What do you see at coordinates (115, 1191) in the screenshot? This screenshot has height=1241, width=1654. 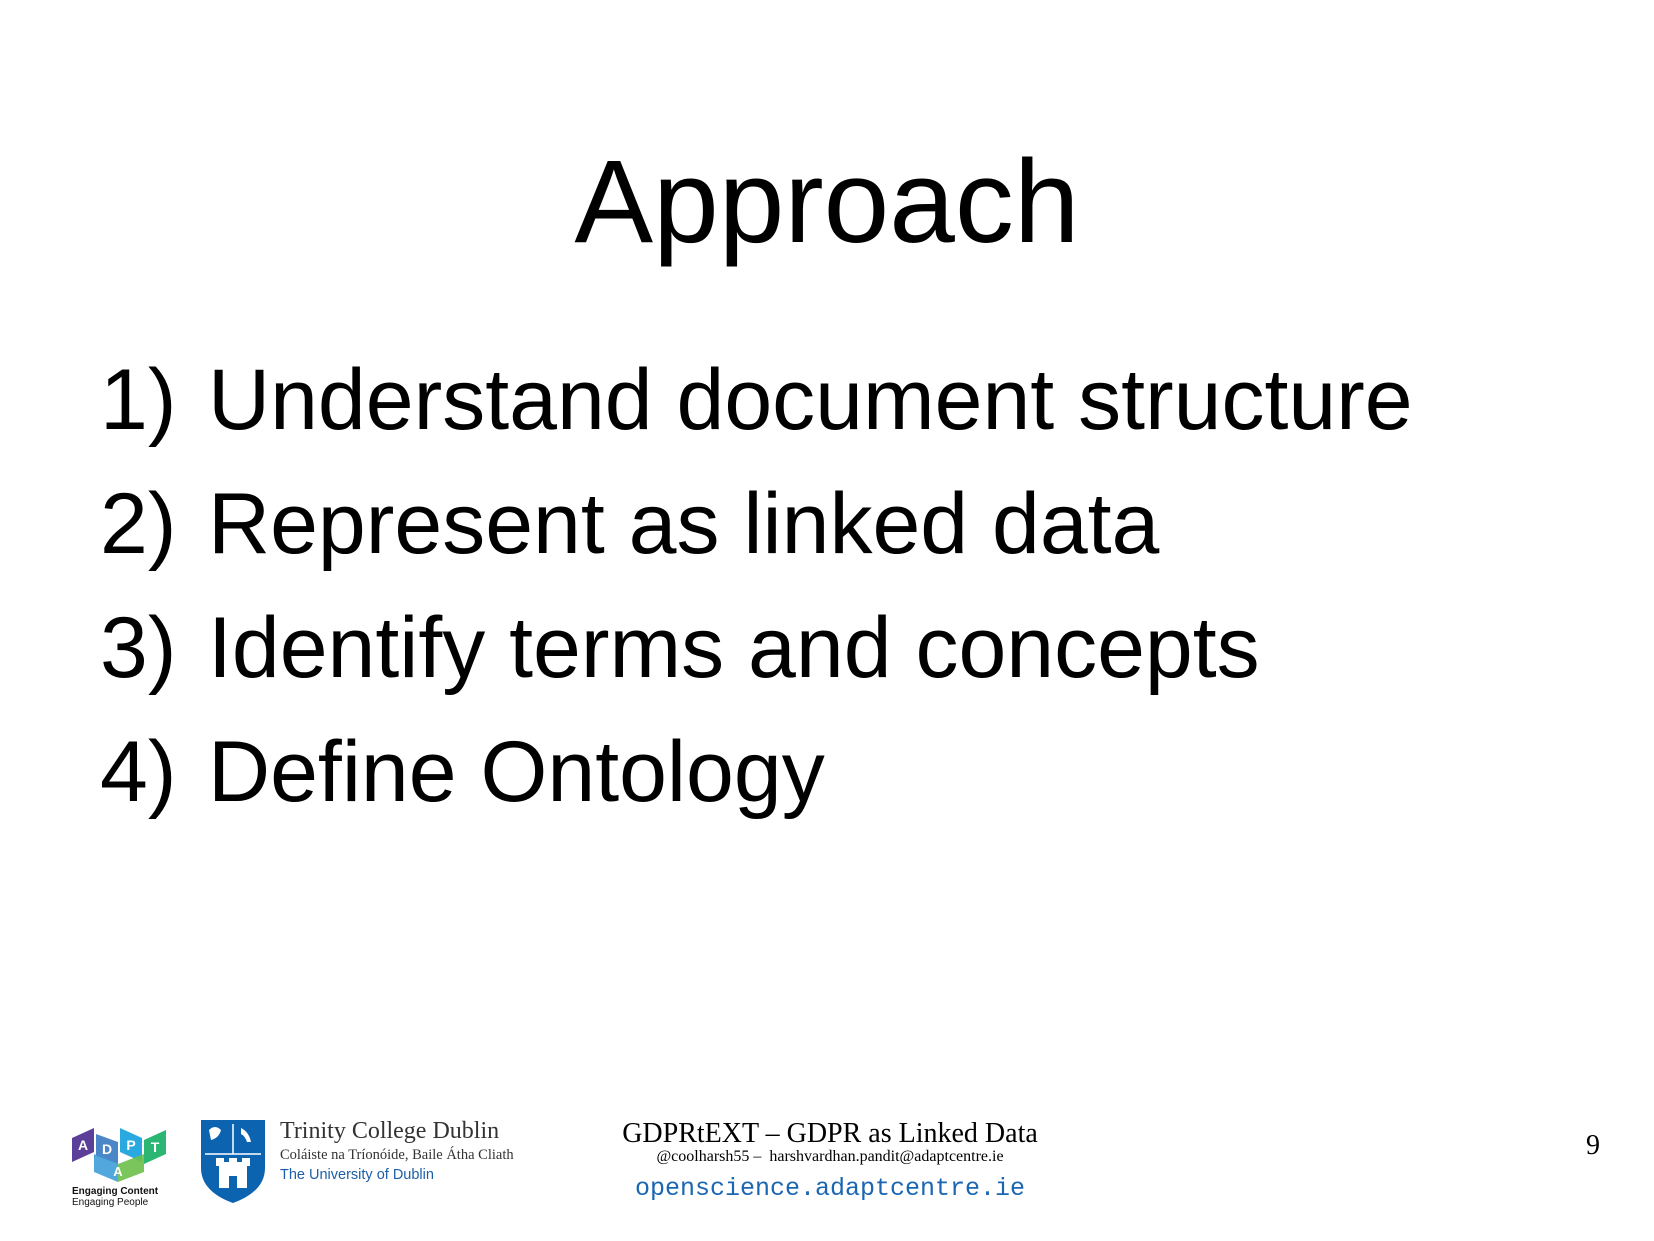 I see `adapt-tagline-bold: Engaging Content` at bounding box center [115, 1191].